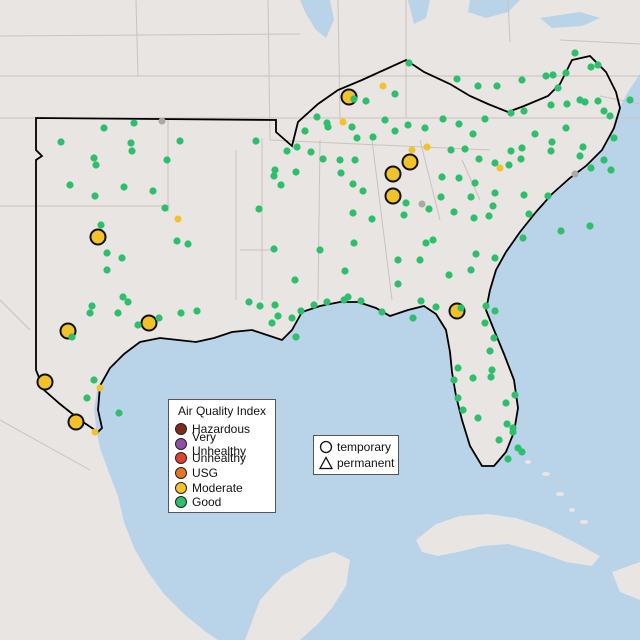 This screenshot has width=640, height=640. What do you see at coordinates (222, 473) in the screenshot?
I see `legend-item-usg: USG` at bounding box center [222, 473].